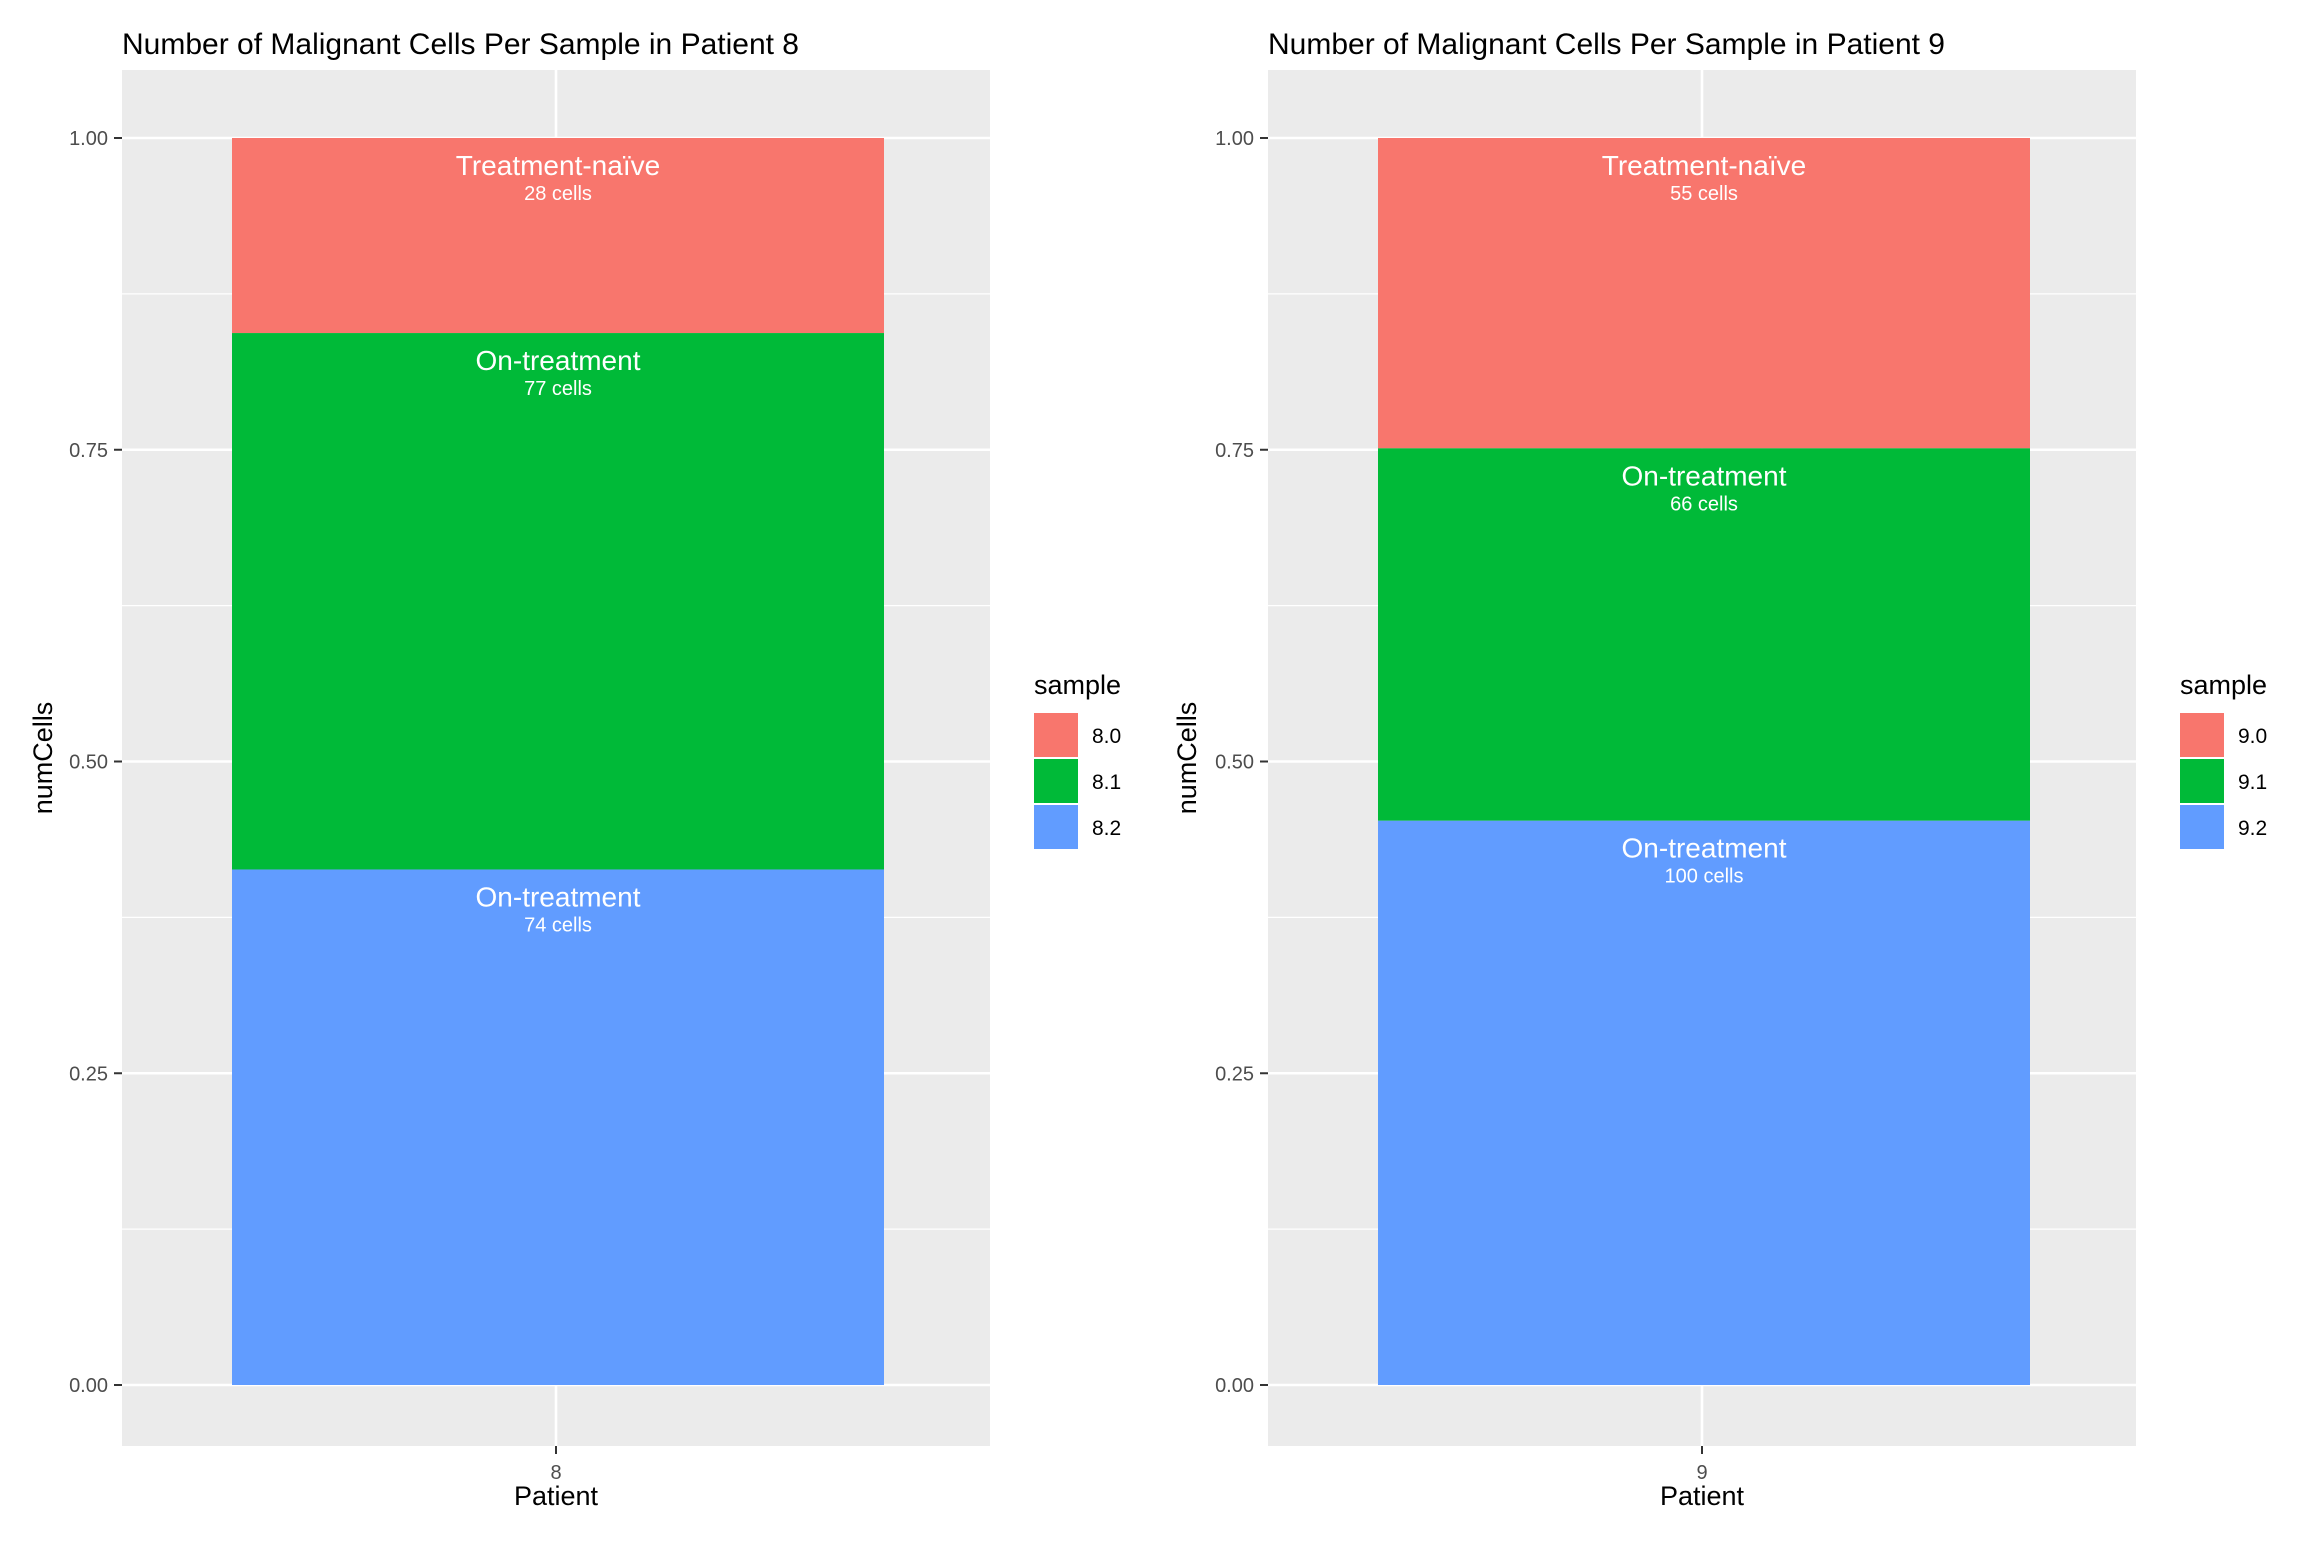 This screenshot has height=1541, width=2304. Describe the element at coordinates (558, 360) in the screenshot. I see `chart-1-bar-label-8.1: On-treatment` at that location.